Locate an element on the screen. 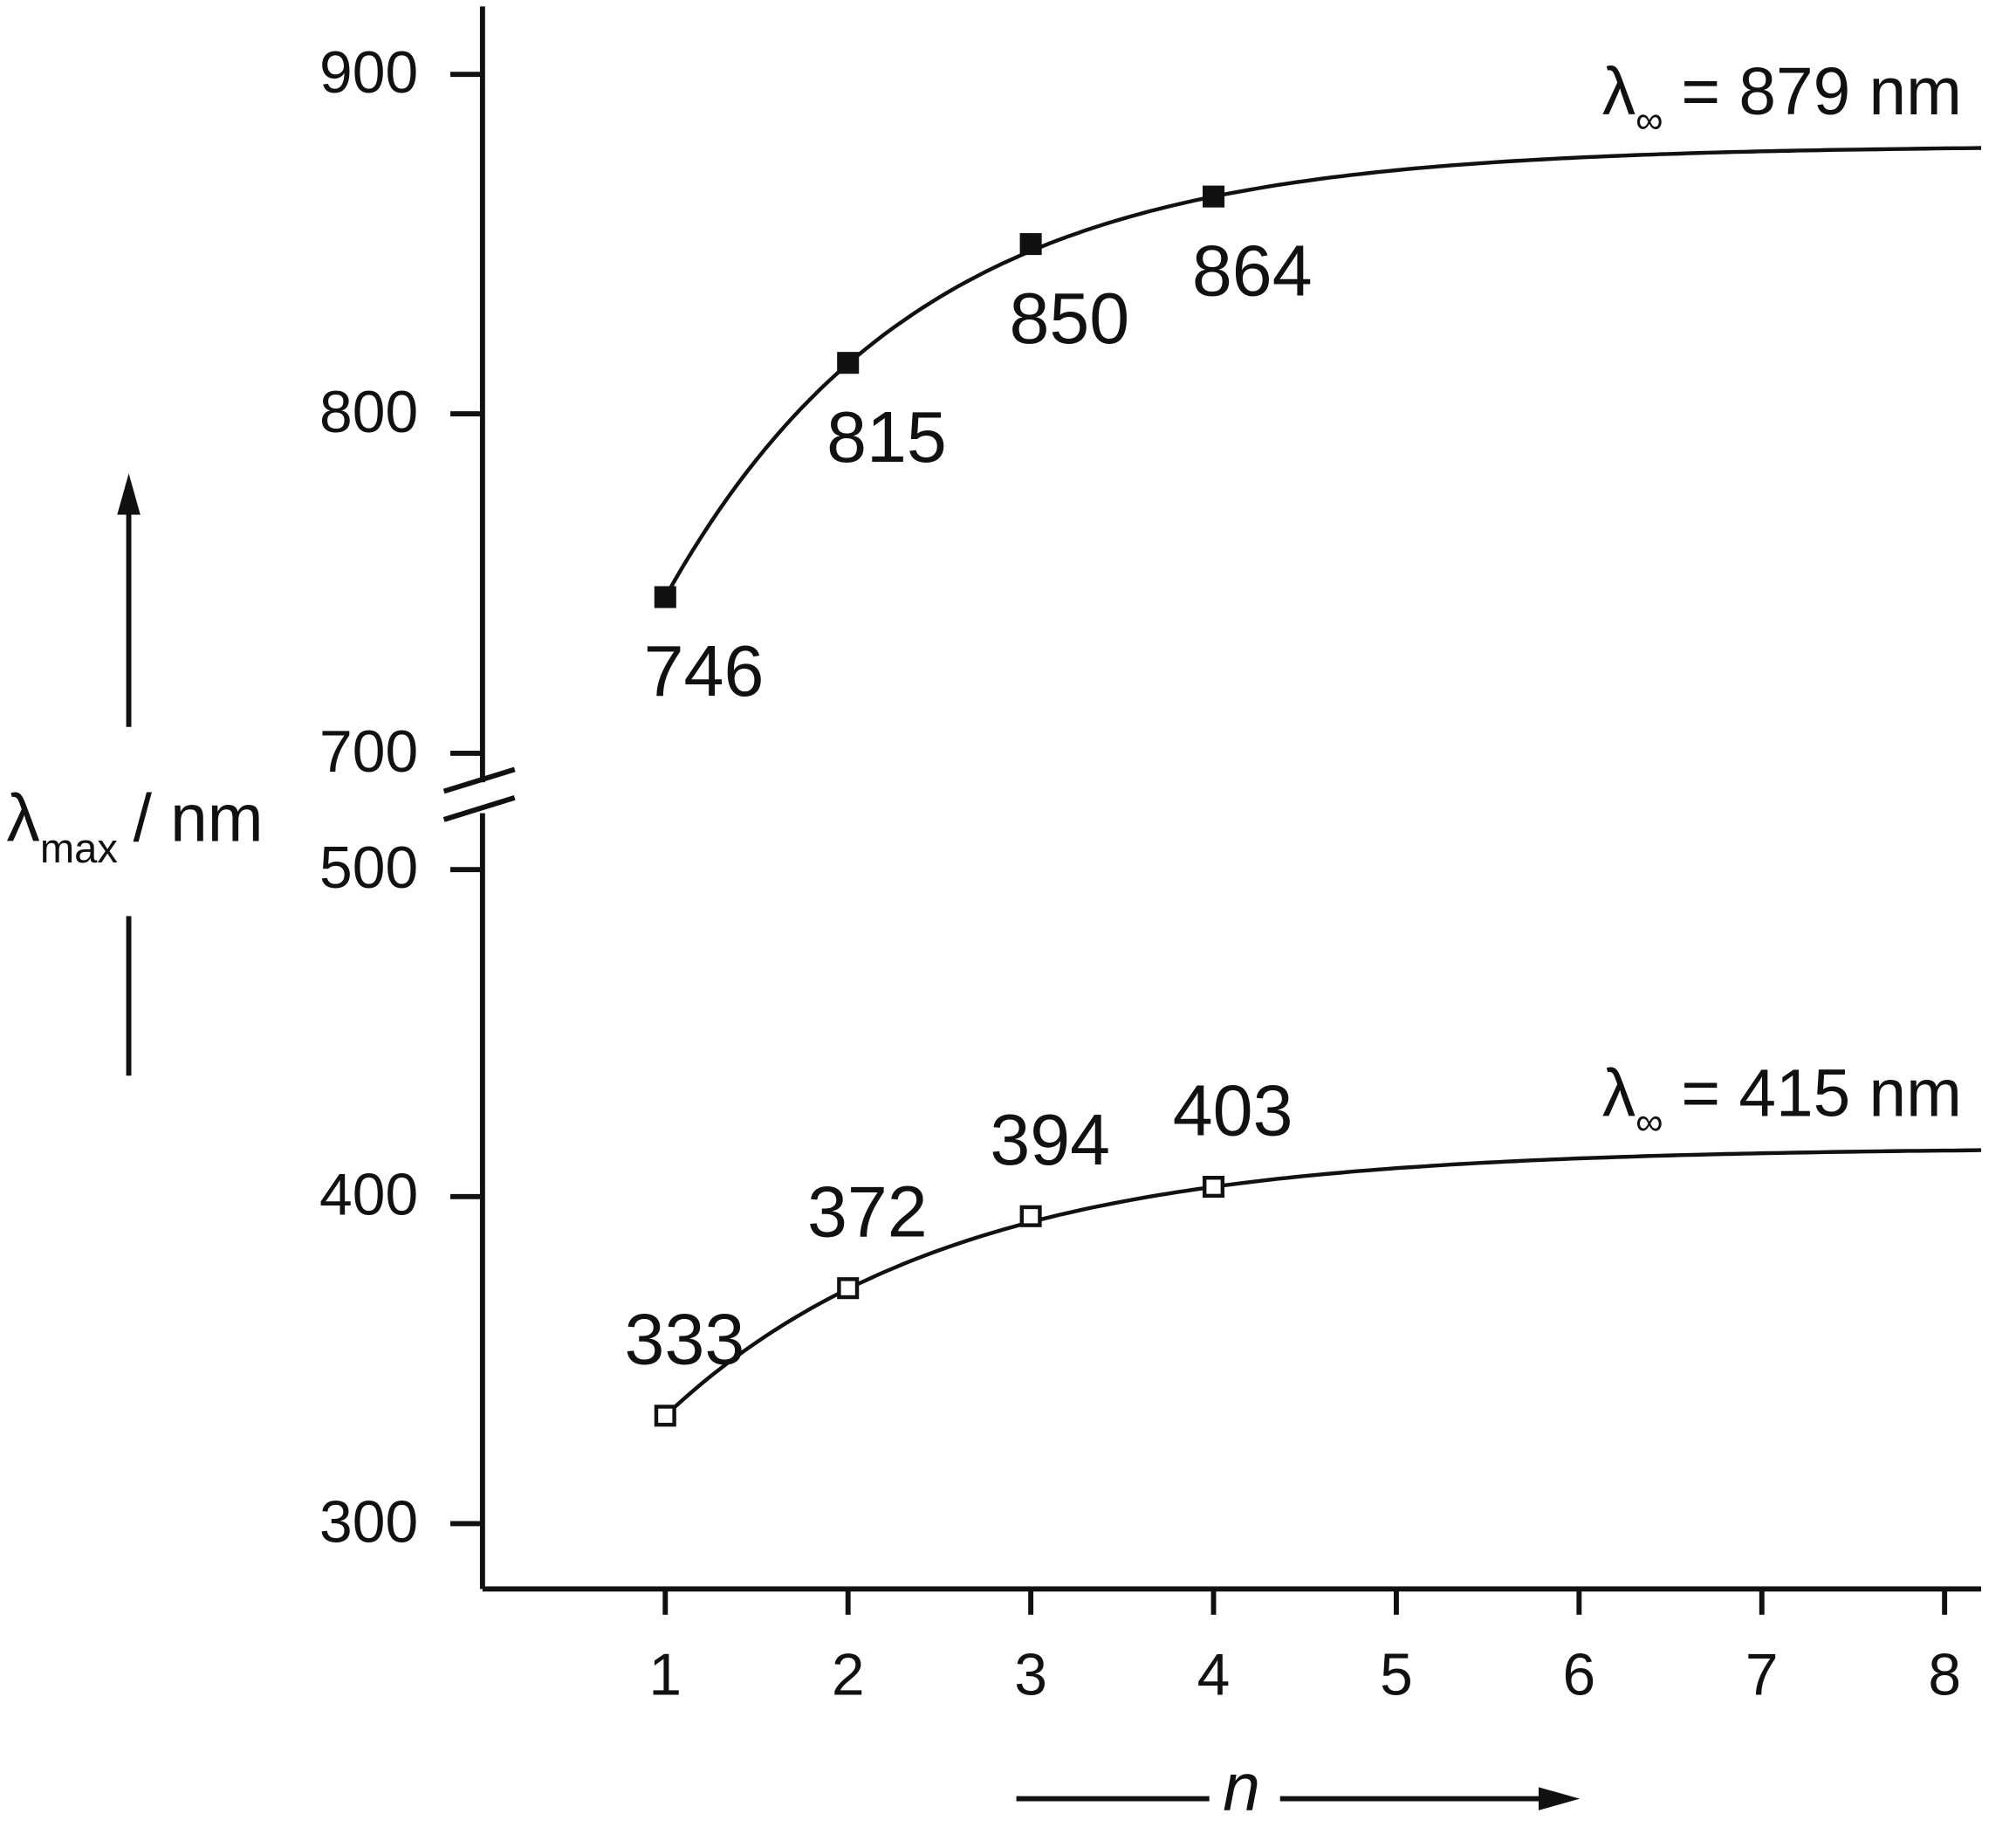 The width and height of the screenshot is (2016, 1834). fit-curve is located at coordinates (1322, 1283).